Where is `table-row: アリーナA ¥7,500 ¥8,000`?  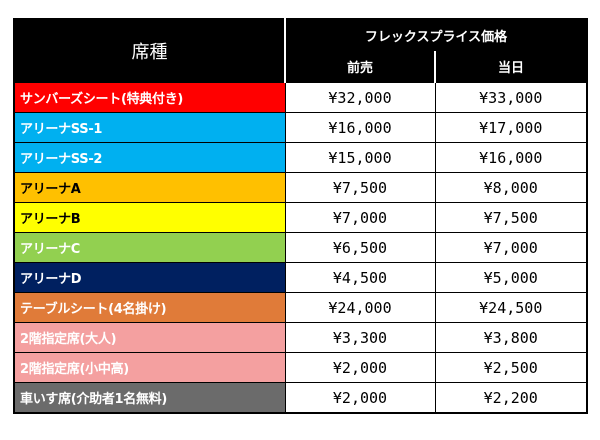
table-row: アリーナA ¥7,500 ¥8,000 is located at coordinates (300, 187).